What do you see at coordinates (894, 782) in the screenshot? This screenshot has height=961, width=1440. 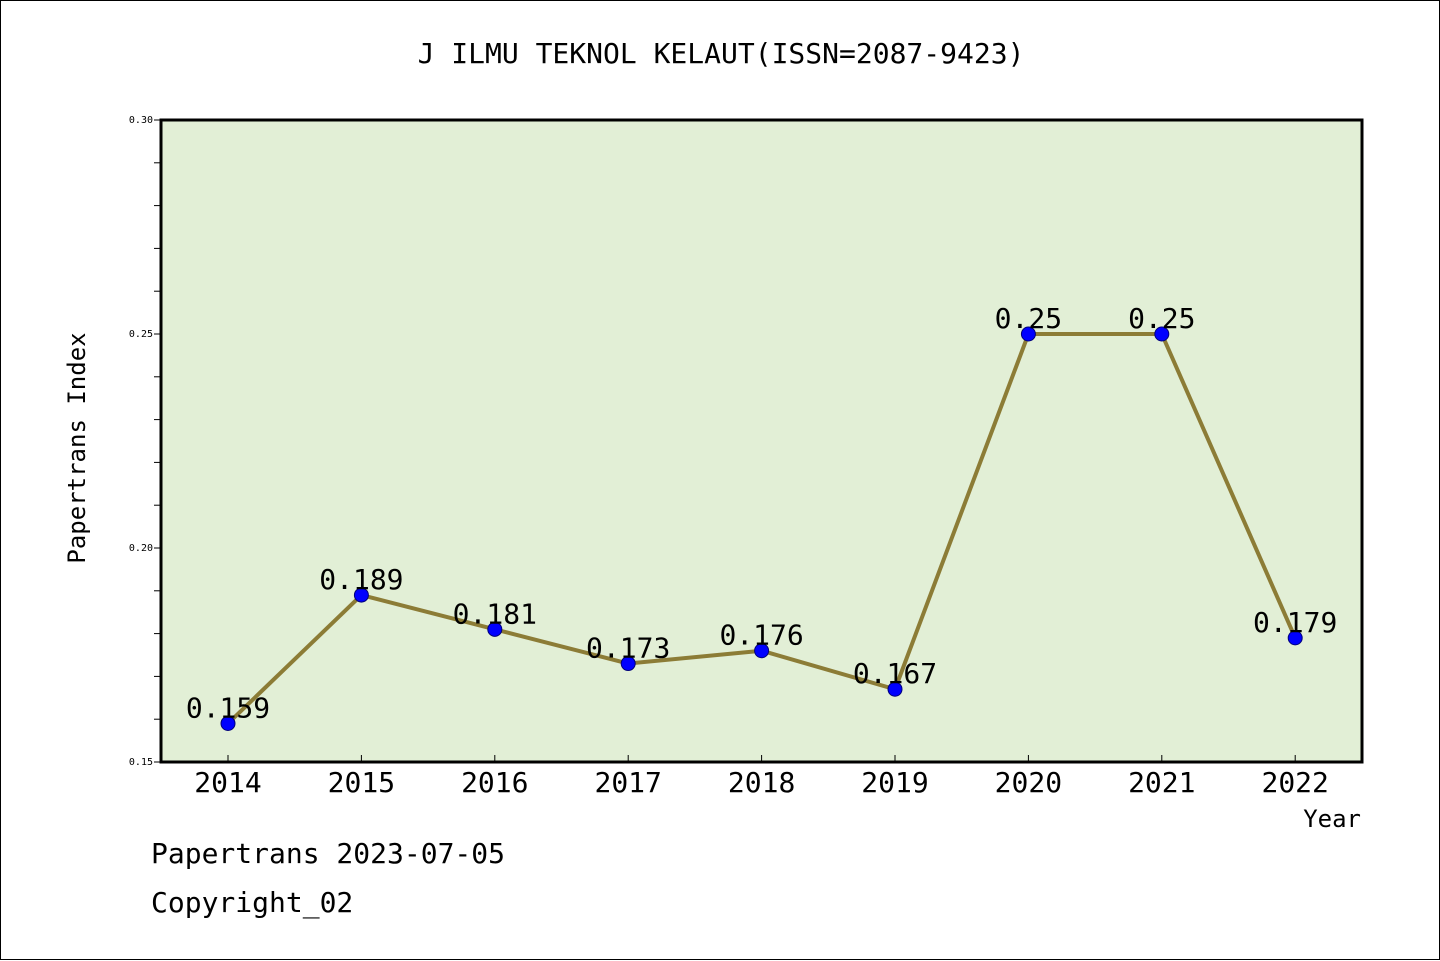 I see `x-tick-label: 2019` at bounding box center [894, 782].